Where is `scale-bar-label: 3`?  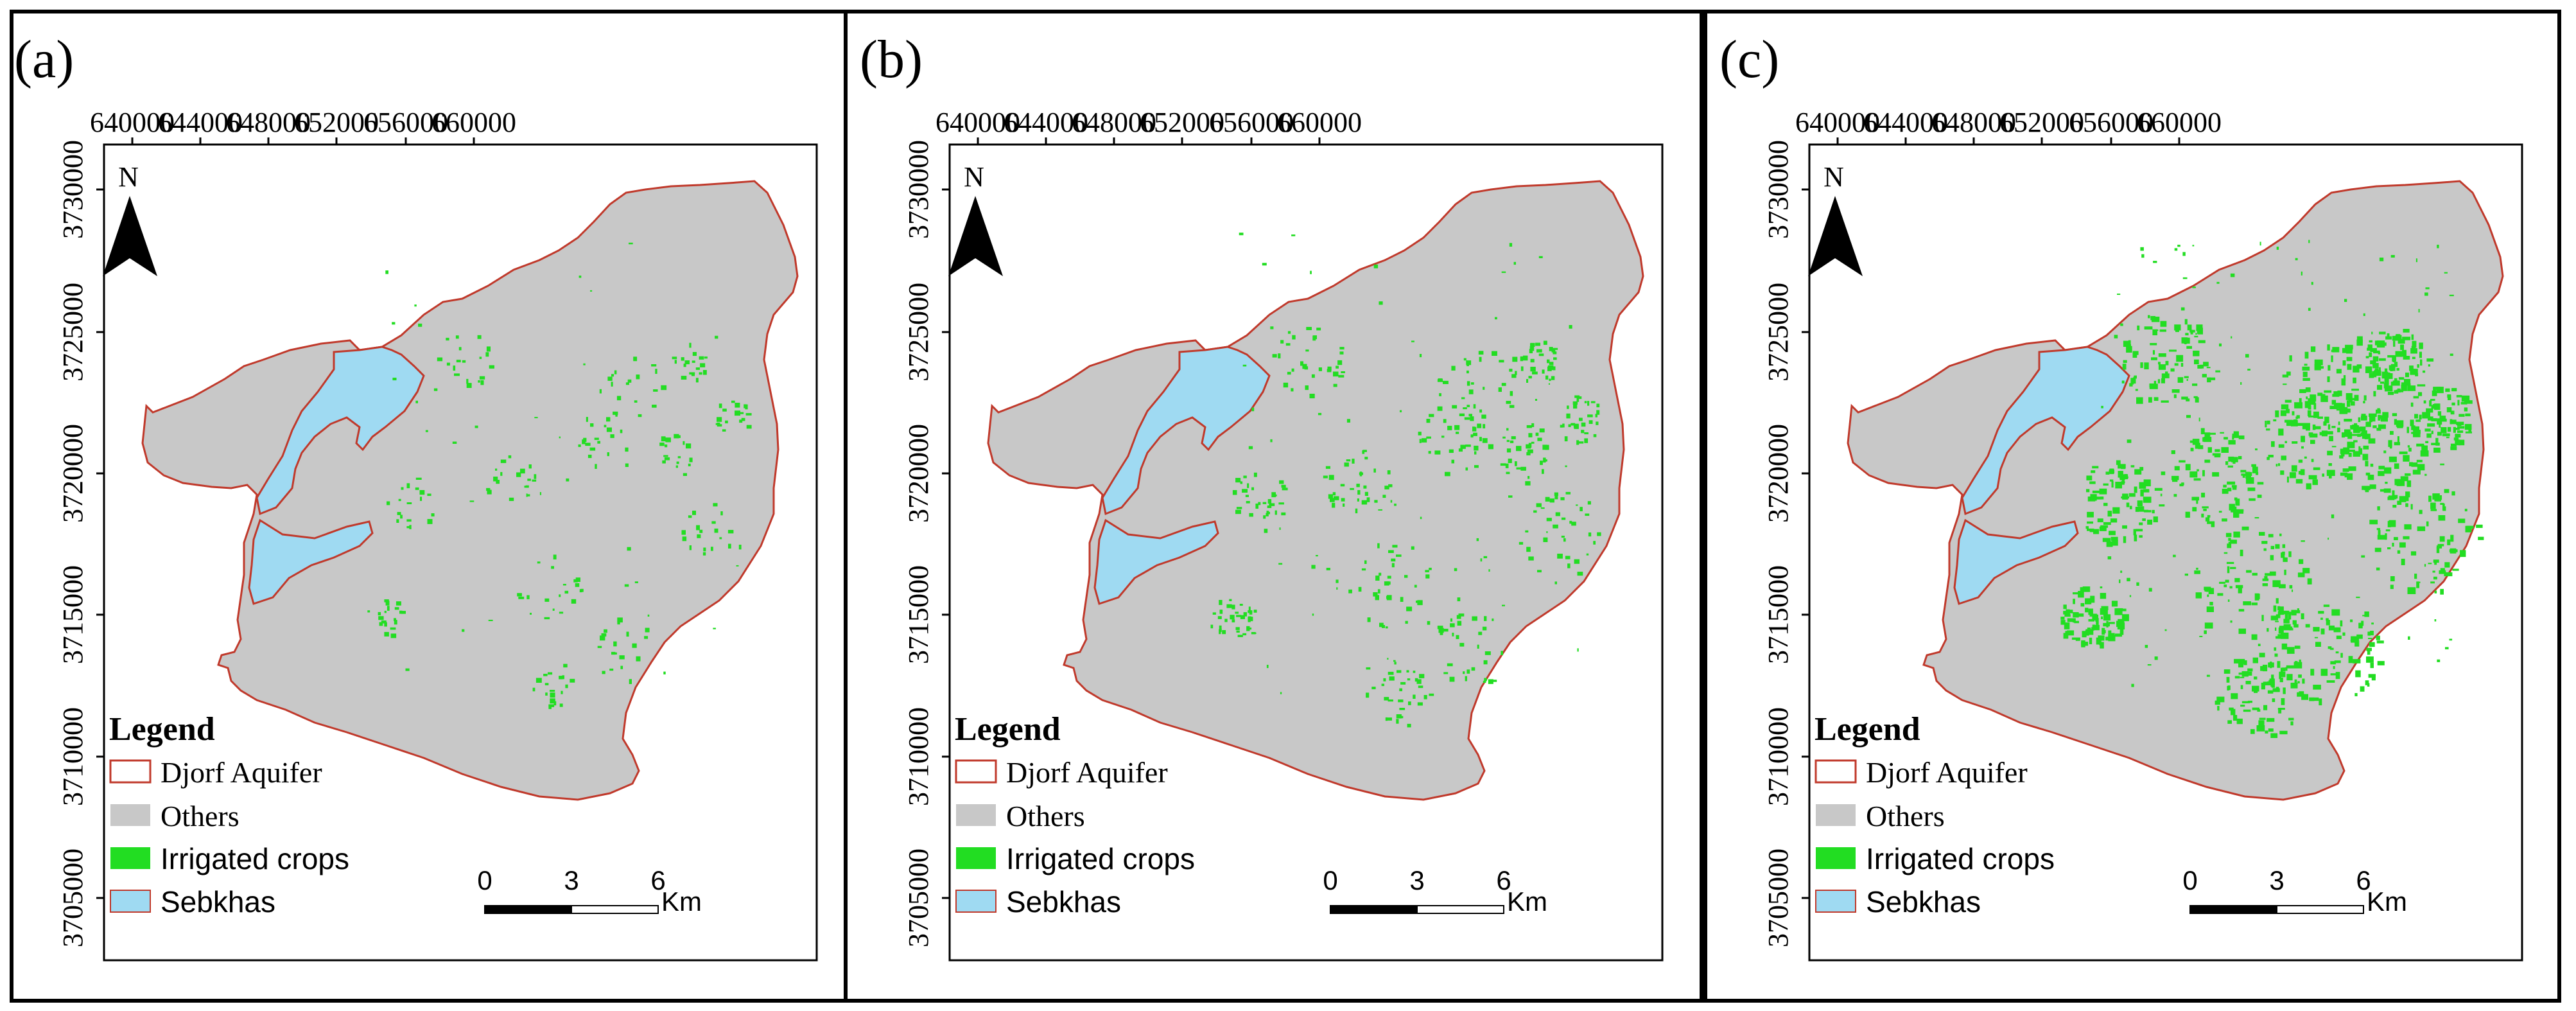
scale-bar-label: 3 is located at coordinates (2276, 880).